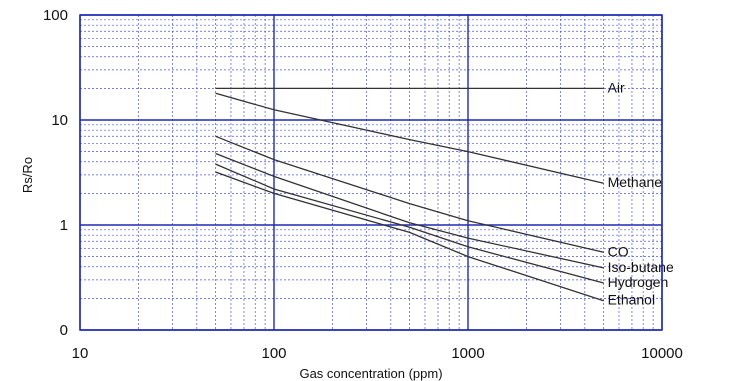  I want to click on y-axis-ticks: 0 1 10 100, so click(55, 173).